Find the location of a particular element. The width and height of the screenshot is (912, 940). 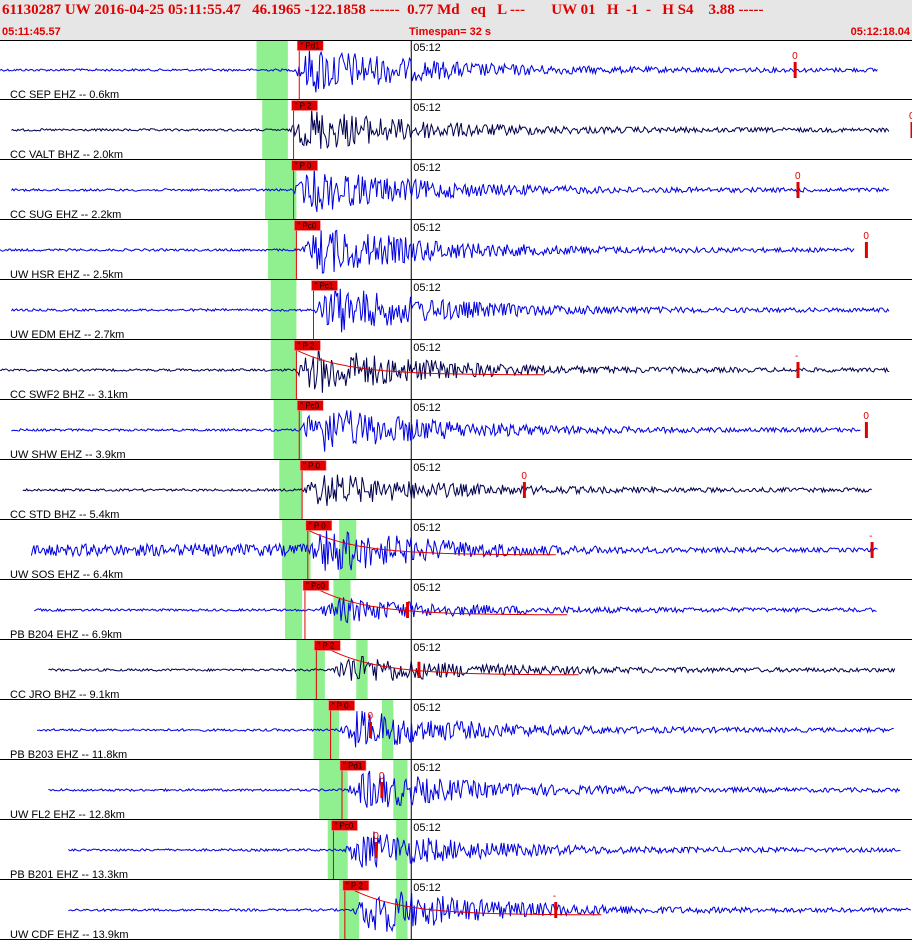

trace-panel-5: 05:12 " P 2 - CC SWF2 BHZ -- 3.1km is located at coordinates (456, 370).